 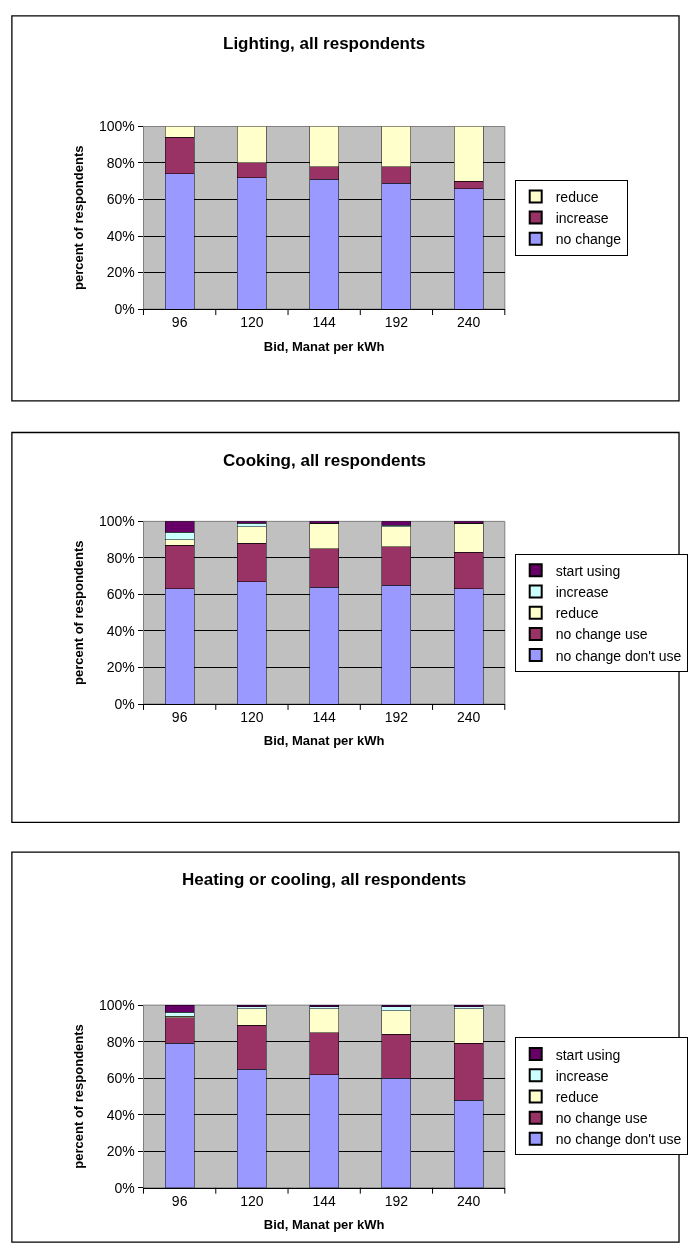 I want to click on chart-title: Cooking, all respondents, so click(x=325, y=460).